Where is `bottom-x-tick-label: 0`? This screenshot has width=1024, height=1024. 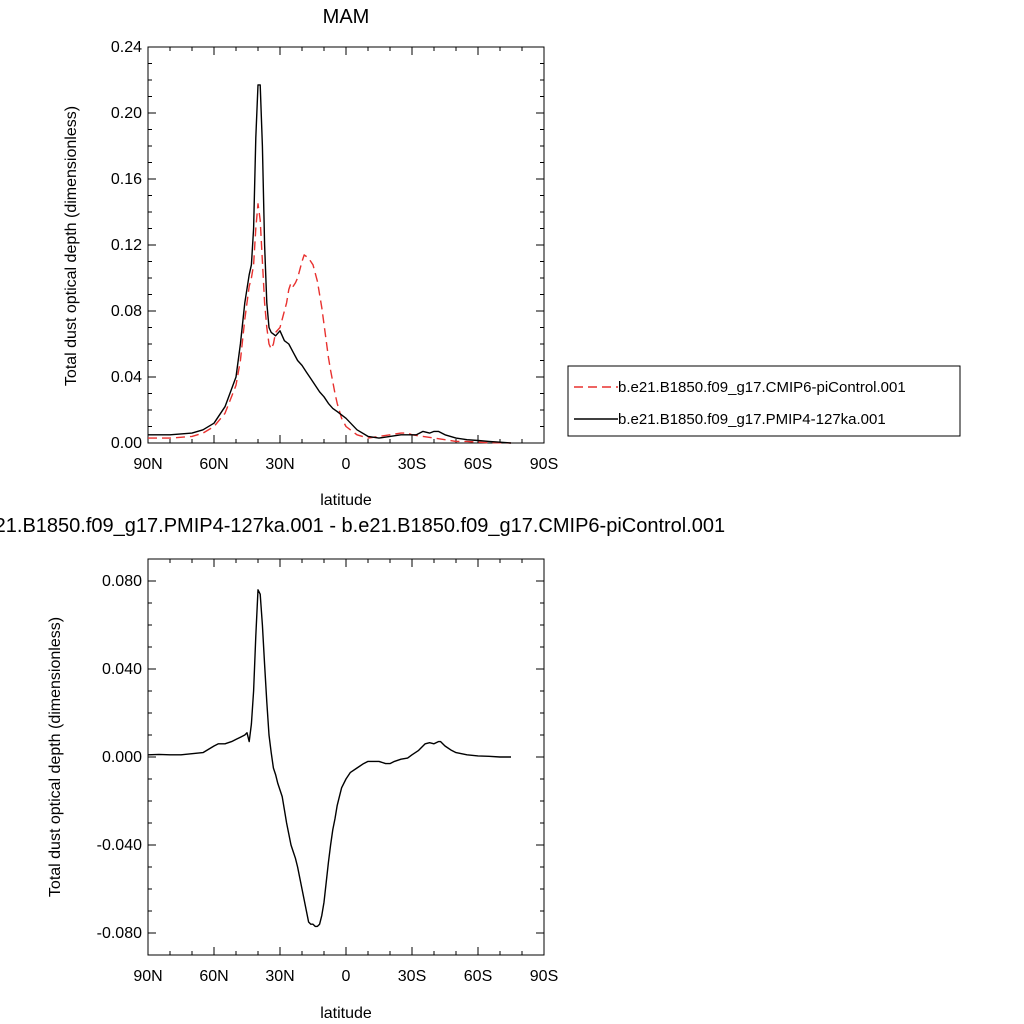
bottom-x-tick-label: 0 is located at coordinates (346, 976).